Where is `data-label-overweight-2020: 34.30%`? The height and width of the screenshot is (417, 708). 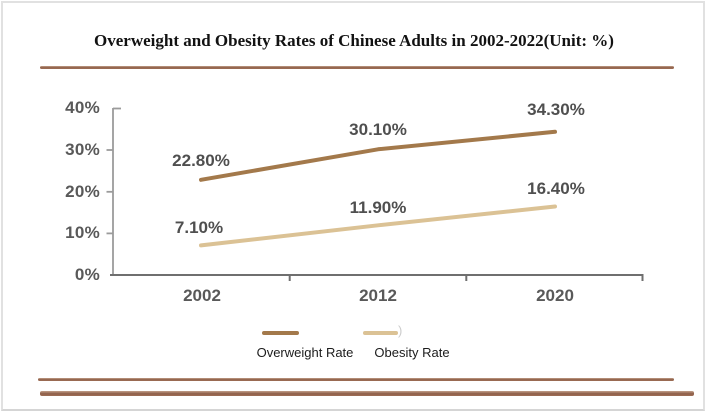
data-label-overweight-2020: 34.30% is located at coordinates (556, 109).